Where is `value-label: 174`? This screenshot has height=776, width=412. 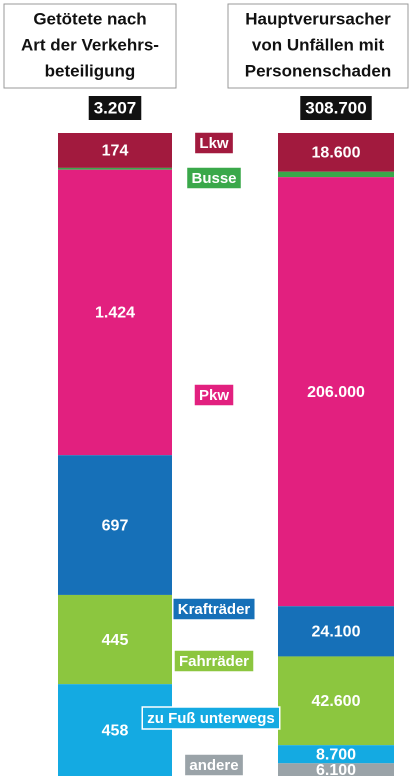
value-label: 174 is located at coordinates (115, 151).